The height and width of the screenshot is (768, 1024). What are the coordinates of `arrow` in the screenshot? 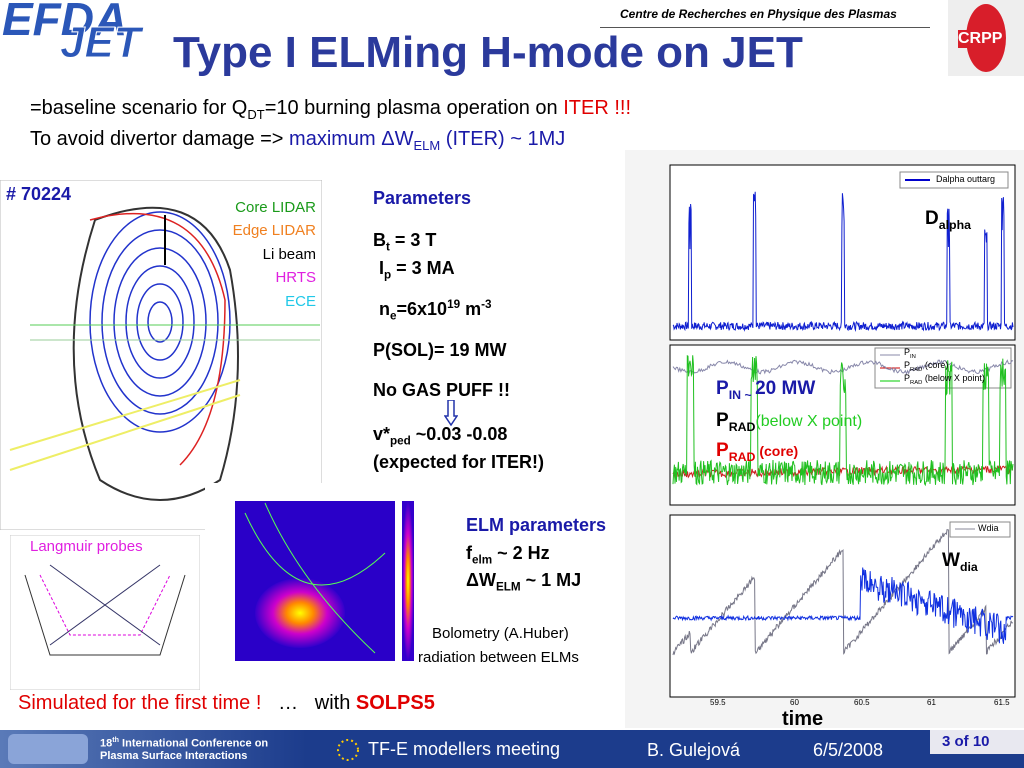 It's located at (451, 413).